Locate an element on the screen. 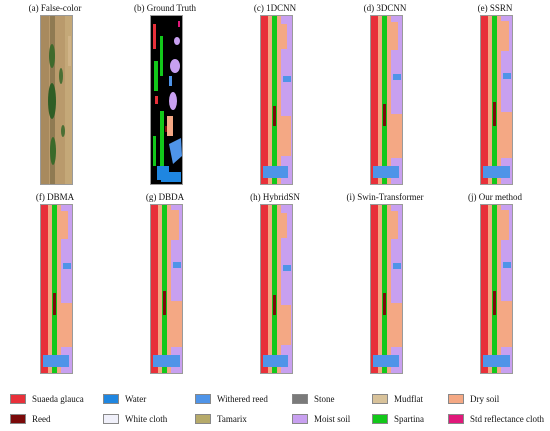 The height and width of the screenshot is (431, 550). panel-caption: (g) DBDA is located at coordinates (165, 197).